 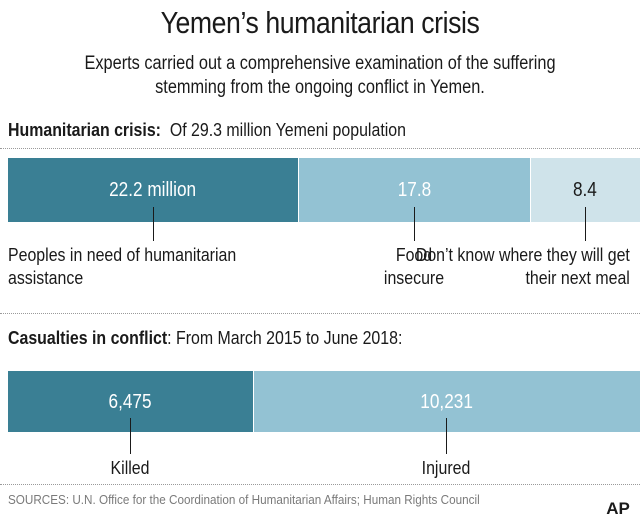 What do you see at coordinates (577, 277) in the screenshot?
I see `category-label-line: their next meal` at bounding box center [577, 277].